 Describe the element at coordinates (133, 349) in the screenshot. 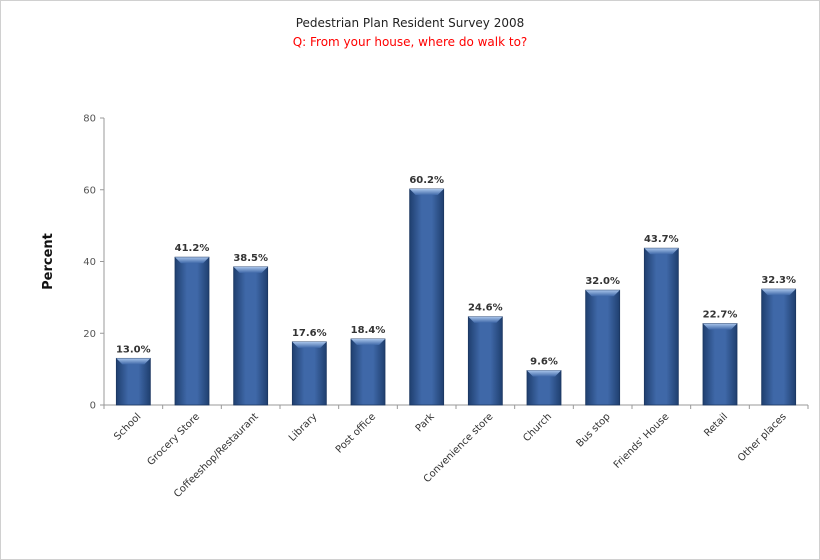

I see `data-label: 13.0%` at that location.